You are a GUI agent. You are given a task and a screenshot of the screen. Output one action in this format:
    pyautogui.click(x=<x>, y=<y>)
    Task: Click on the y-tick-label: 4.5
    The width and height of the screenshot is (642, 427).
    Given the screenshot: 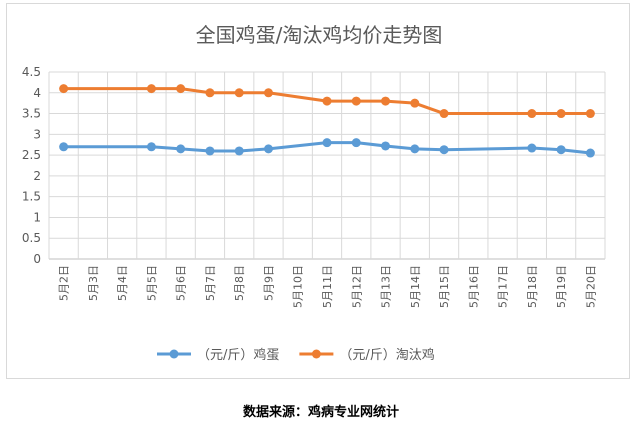 What is the action you would take?
    pyautogui.click(x=31, y=72)
    